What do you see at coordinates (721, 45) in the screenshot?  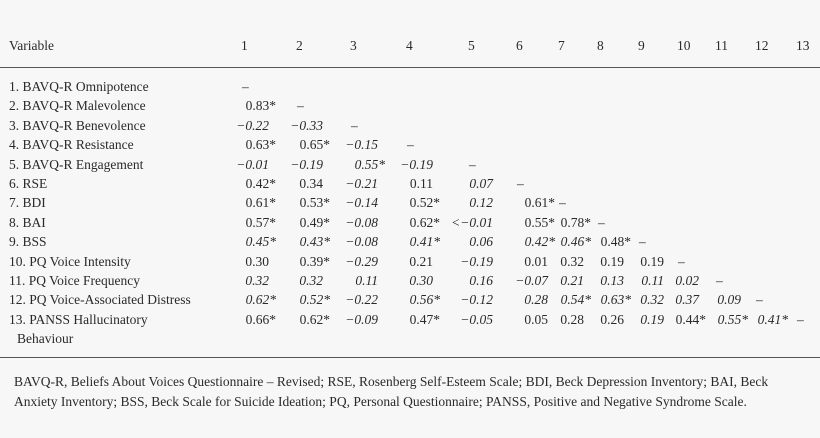 I see `column-header: 11` at bounding box center [721, 45].